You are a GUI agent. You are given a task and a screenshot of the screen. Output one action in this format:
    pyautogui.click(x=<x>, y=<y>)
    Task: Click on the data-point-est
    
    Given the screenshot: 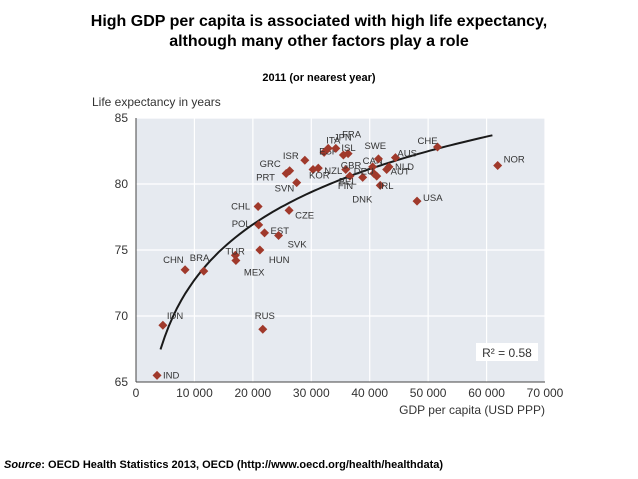 What is the action you would take?
    pyautogui.click(x=265, y=233)
    